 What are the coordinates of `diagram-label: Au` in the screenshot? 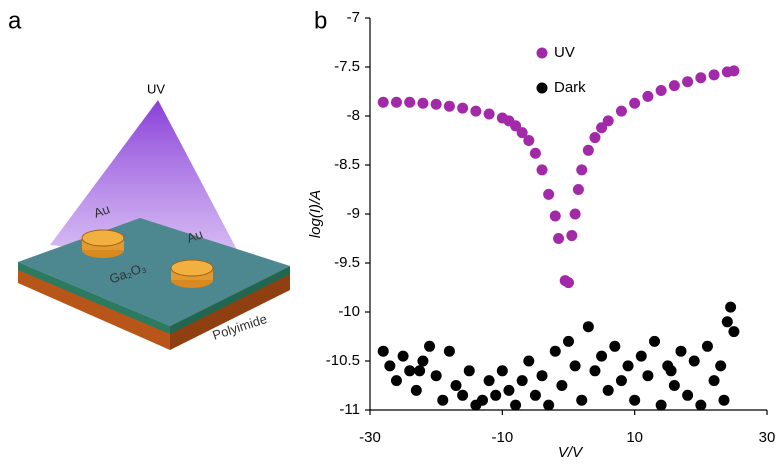 It's located at (102, 211).